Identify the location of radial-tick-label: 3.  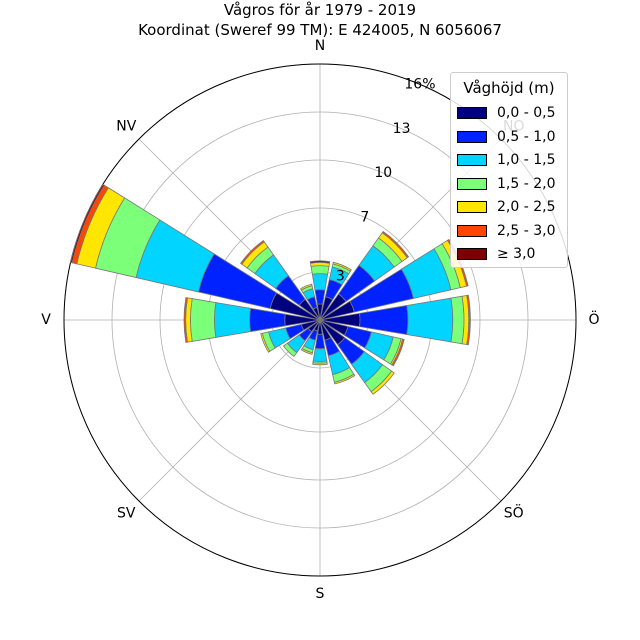
(340, 277).